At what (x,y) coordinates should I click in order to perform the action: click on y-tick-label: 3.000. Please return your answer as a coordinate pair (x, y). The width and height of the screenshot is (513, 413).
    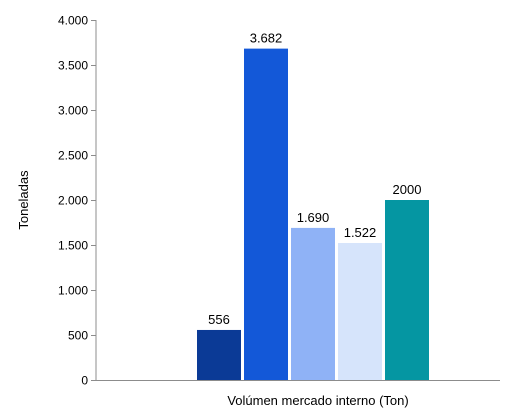
    Looking at the image, I should click on (73, 111).